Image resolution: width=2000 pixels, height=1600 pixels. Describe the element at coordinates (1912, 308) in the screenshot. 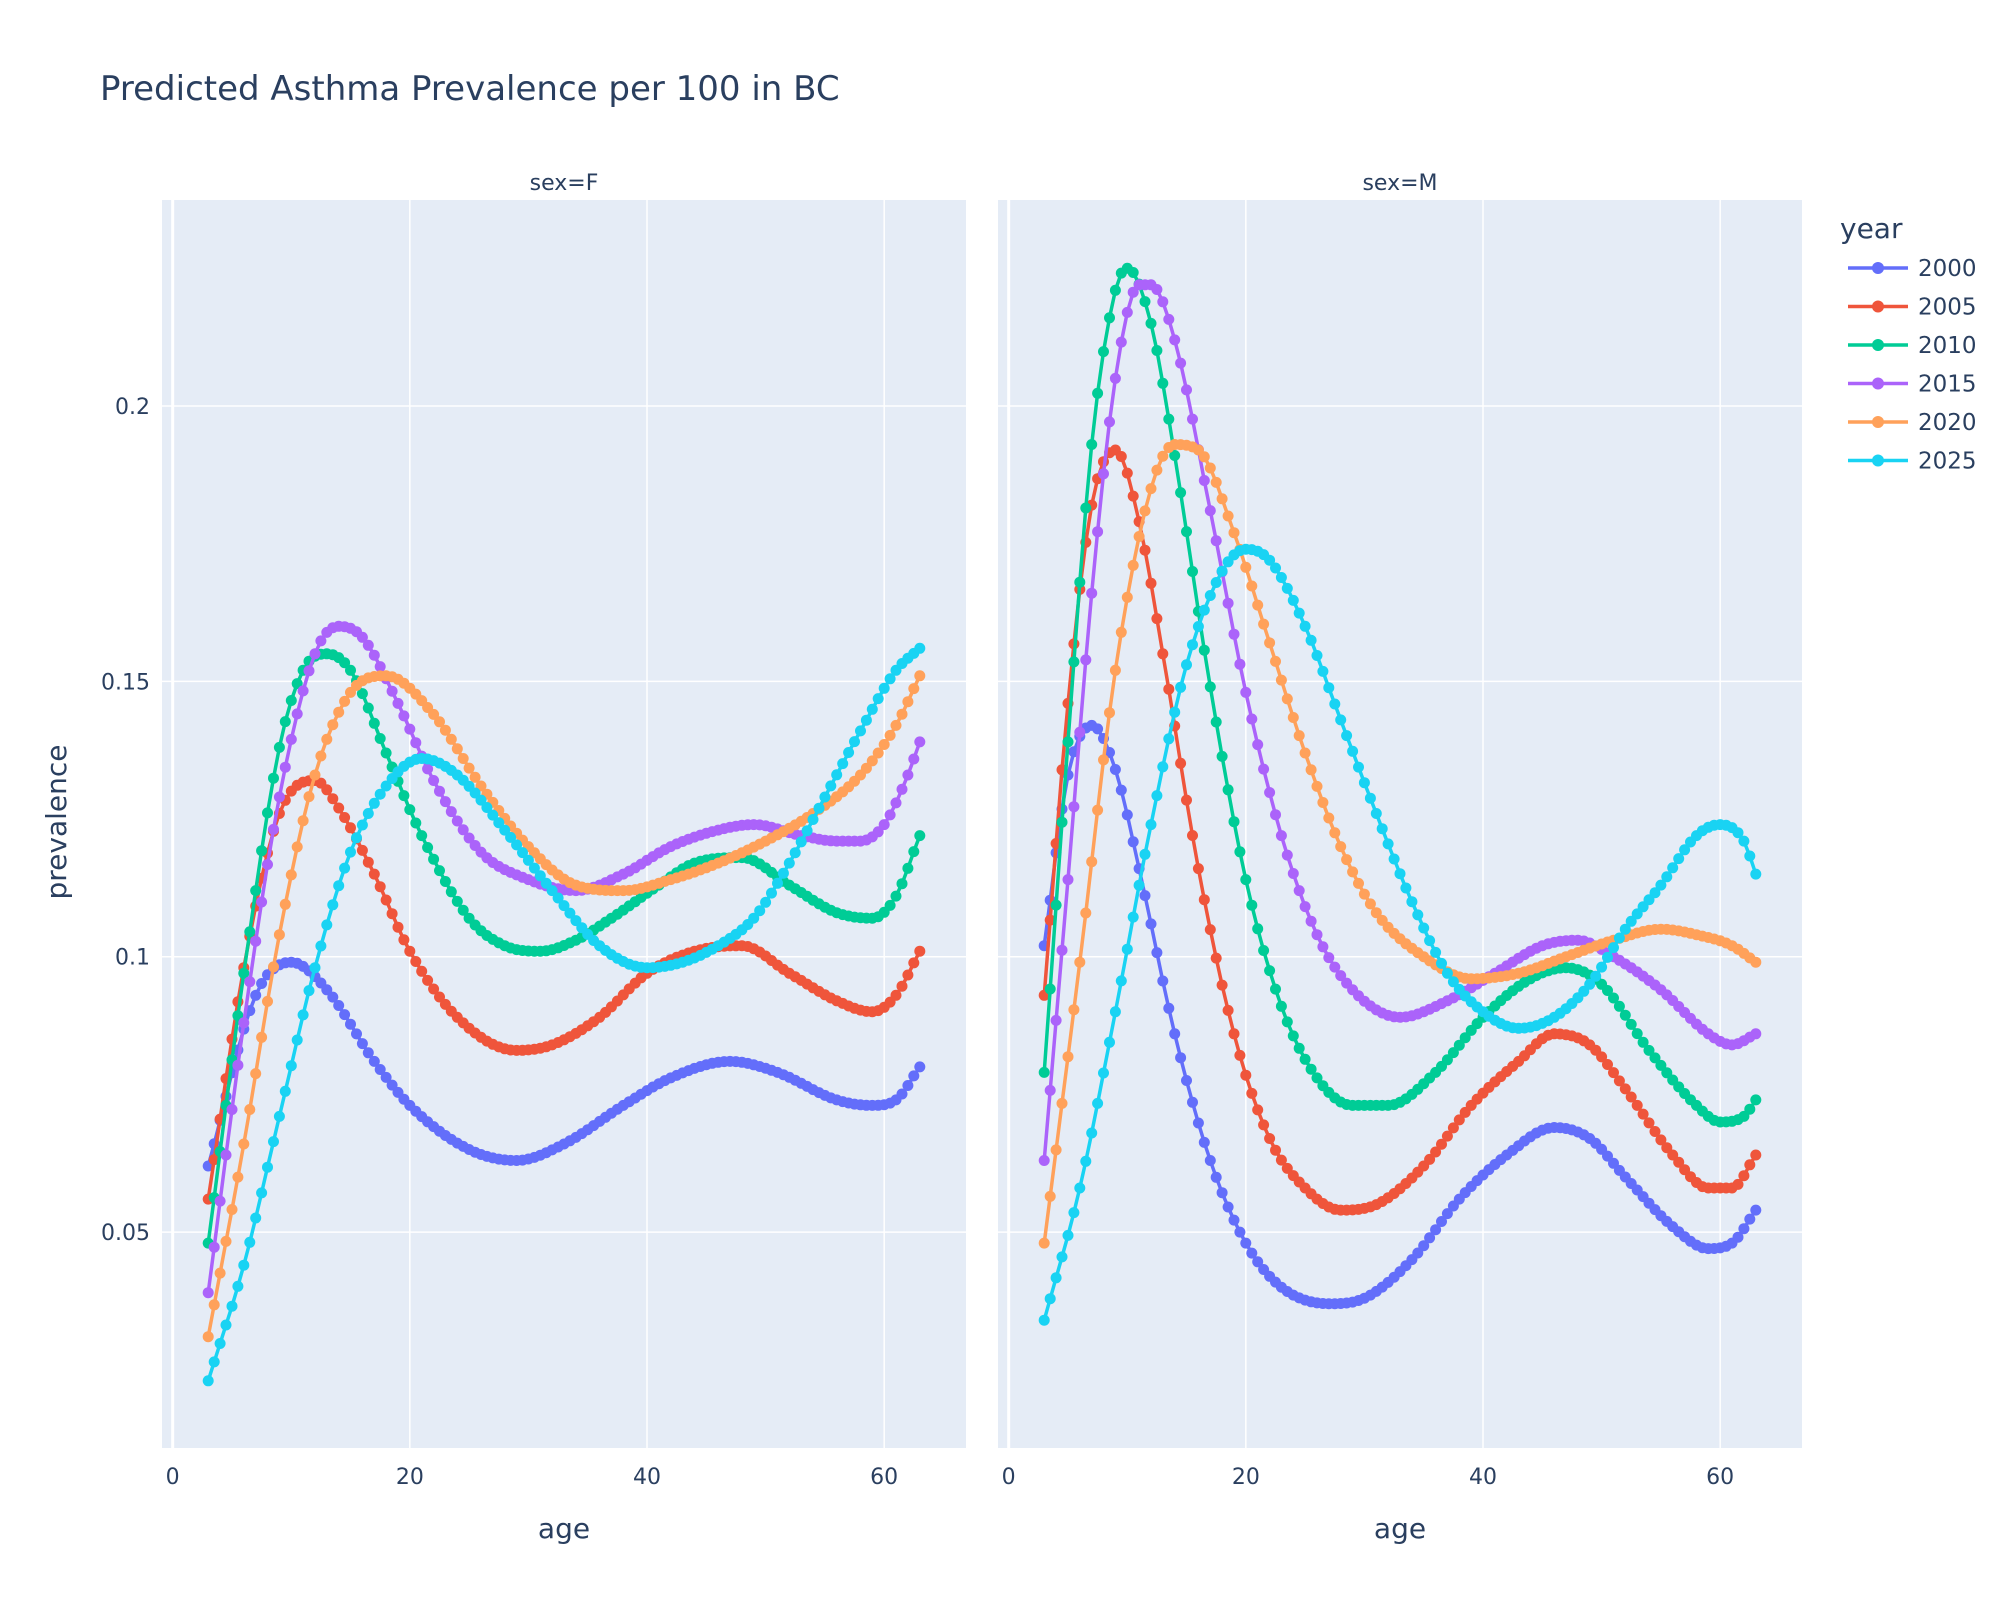

I see `legend-item-2005: 2005` at that location.